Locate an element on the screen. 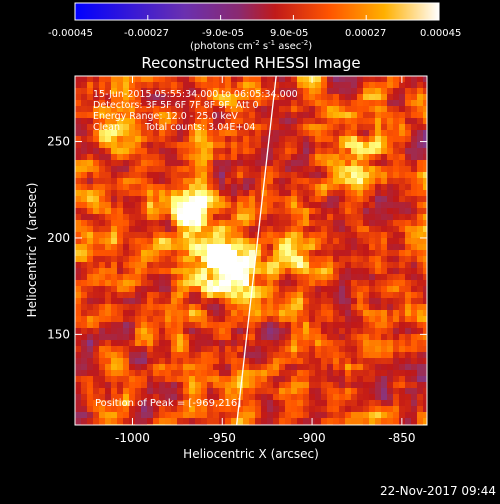 The height and width of the screenshot is (504, 500). y-tick-label: 250 is located at coordinates (58, 142).